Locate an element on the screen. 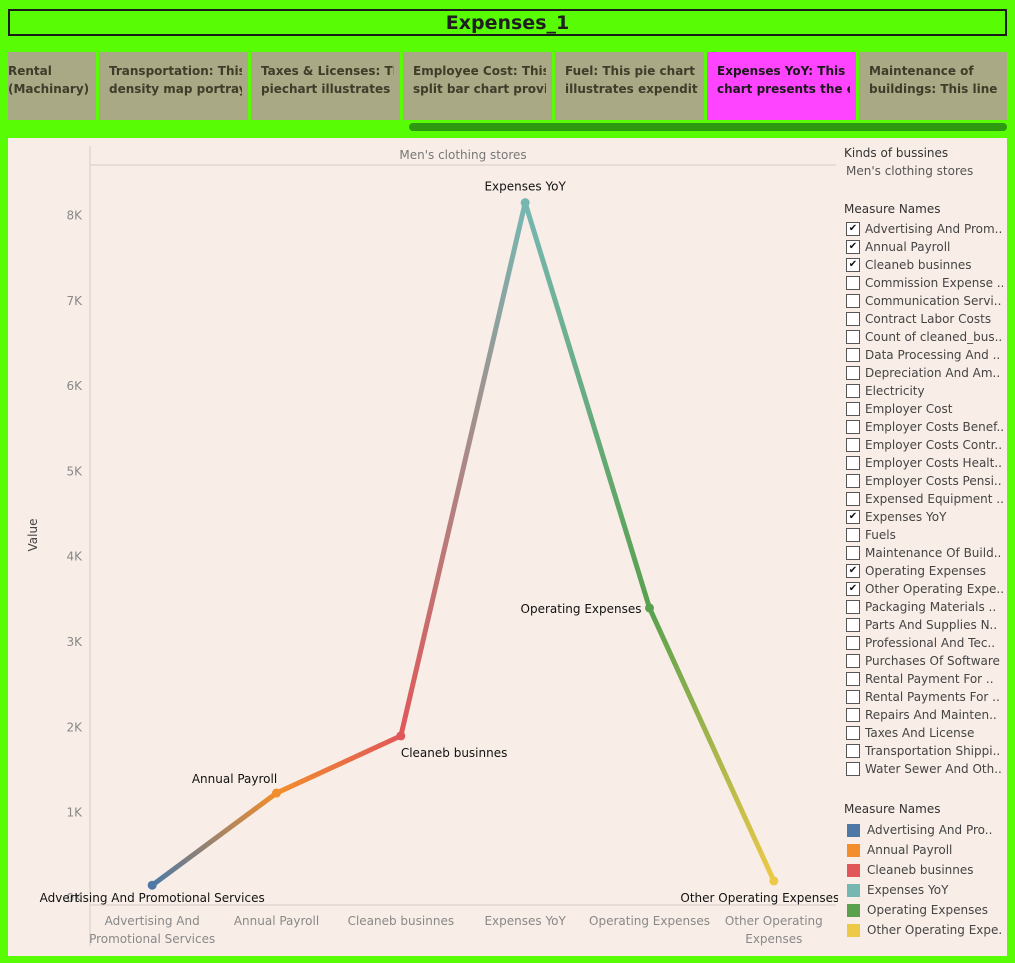  measure-filter-item: Data Processing And .. is located at coordinates (924, 355).